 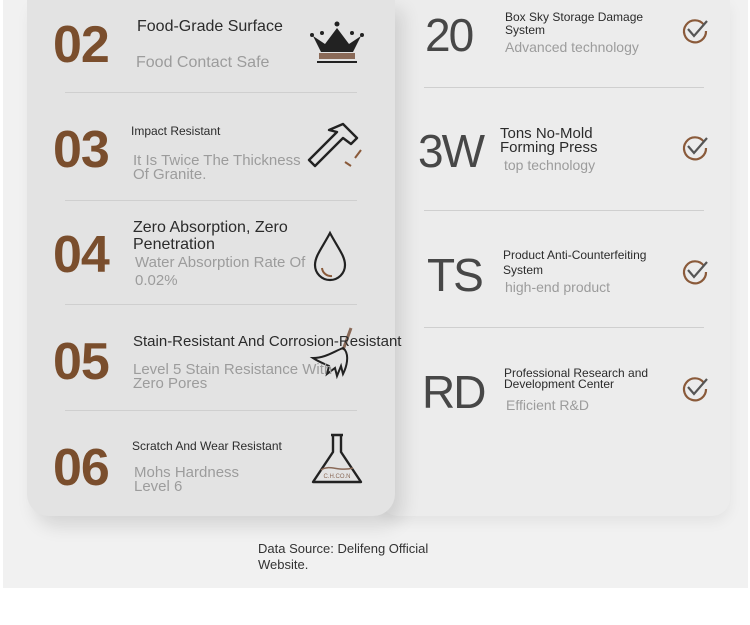 What do you see at coordinates (217, 167) in the screenshot?
I see `feature-subtitle: It Is Twice The Thickness Of Granite.` at bounding box center [217, 167].